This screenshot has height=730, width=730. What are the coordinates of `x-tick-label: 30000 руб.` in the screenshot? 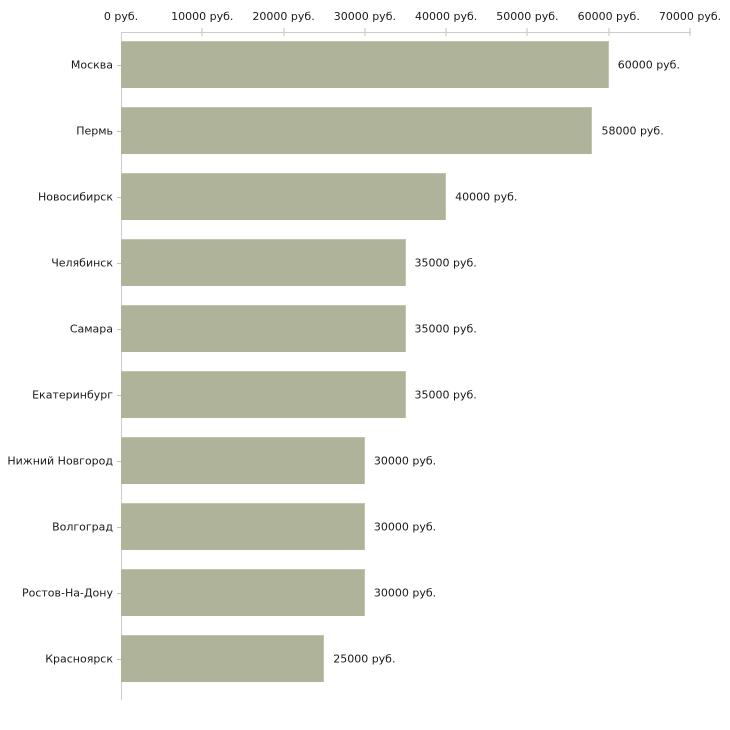 It's located at (364, 16).